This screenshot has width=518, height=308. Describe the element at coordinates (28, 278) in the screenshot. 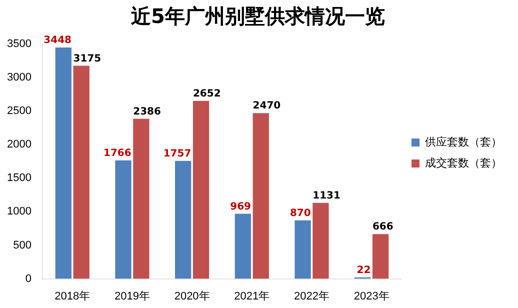

I see `y-tick-label: 0` at that location.